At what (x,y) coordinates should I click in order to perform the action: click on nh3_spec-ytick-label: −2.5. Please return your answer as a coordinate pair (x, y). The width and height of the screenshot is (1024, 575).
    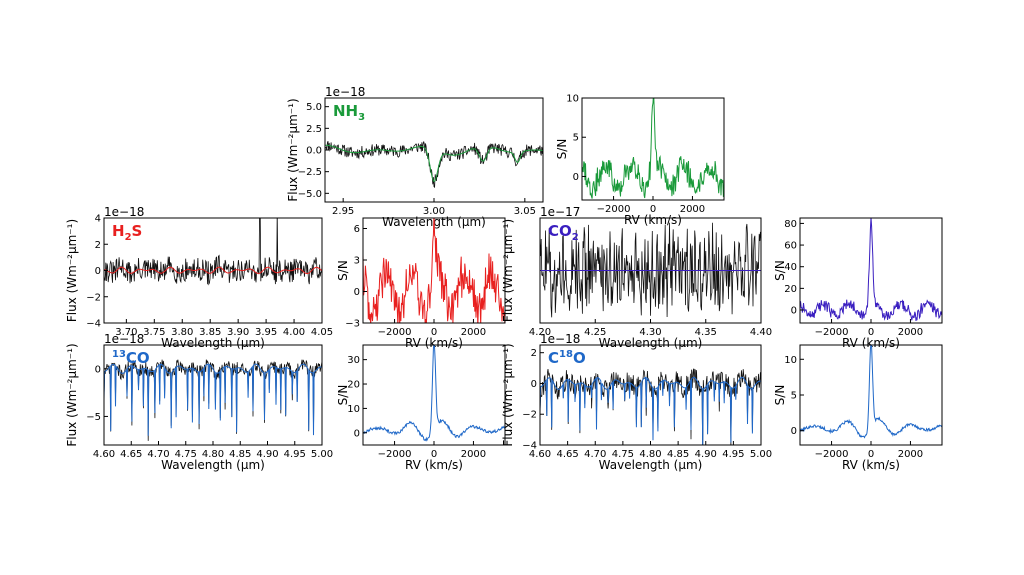
    Looking at the image, I should click on (310, 172).